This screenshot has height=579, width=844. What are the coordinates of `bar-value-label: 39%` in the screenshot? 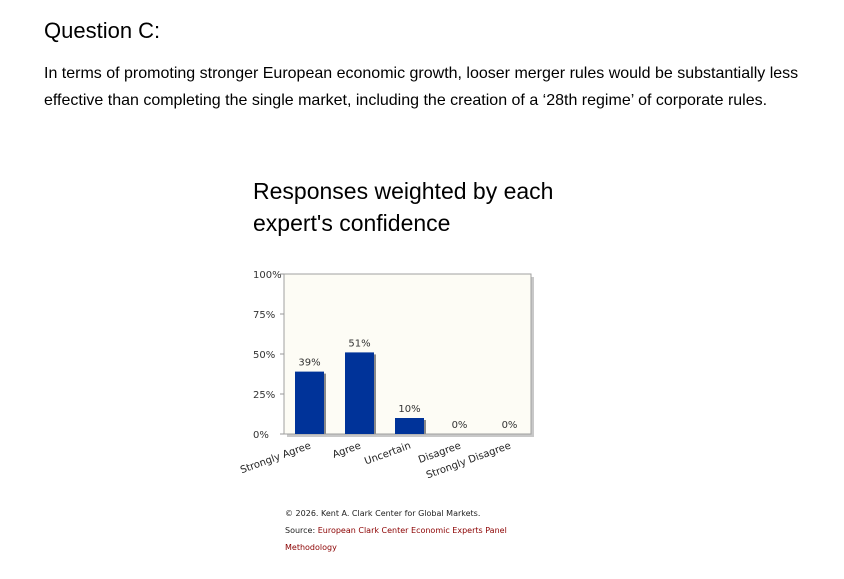 It's located at (309, 363).